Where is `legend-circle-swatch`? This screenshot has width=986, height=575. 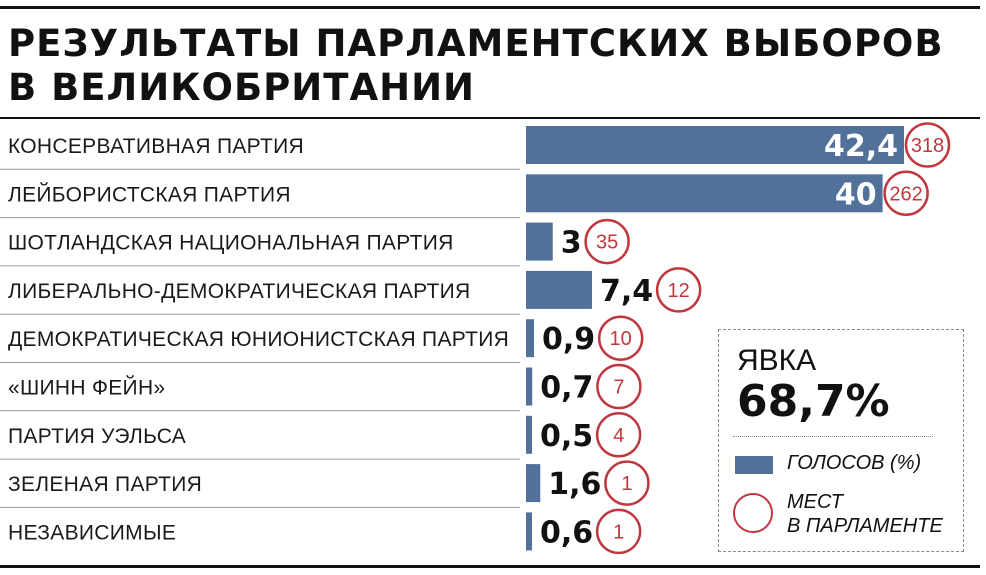
legend-circle-swatch is located at coordinates (753, 513).